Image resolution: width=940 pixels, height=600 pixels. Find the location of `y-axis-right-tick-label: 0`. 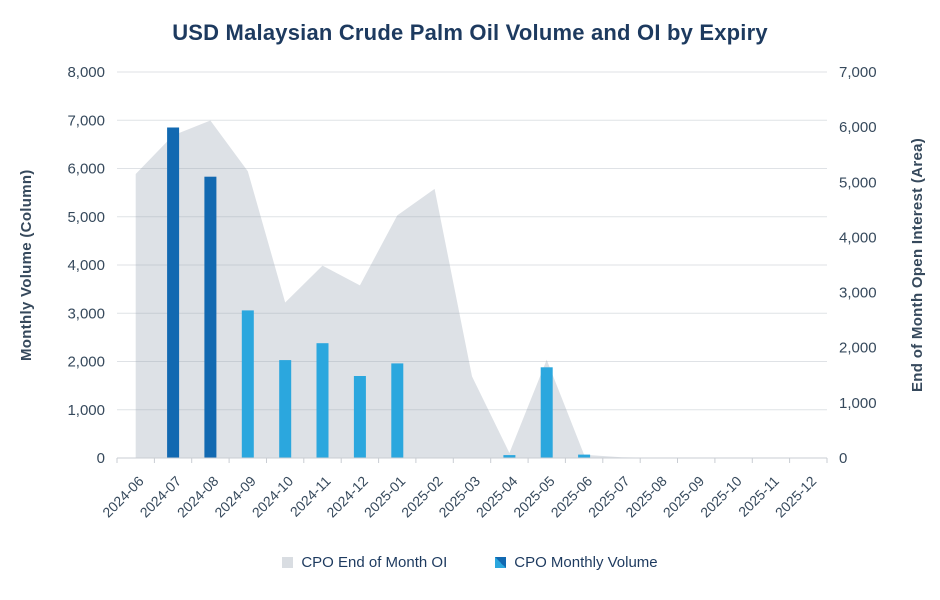

y-axis-right-tick-label: 0 is located at coordinates (843, 458).